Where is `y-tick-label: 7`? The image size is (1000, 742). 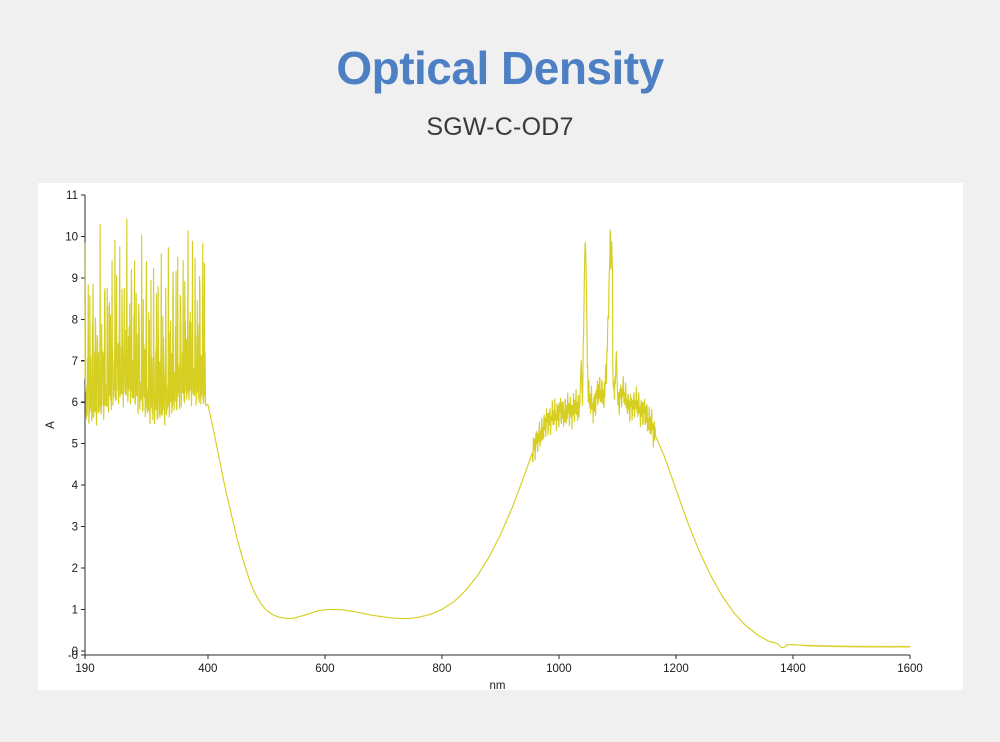
y-tick-label: 7 is located at coordinates (75, 362).